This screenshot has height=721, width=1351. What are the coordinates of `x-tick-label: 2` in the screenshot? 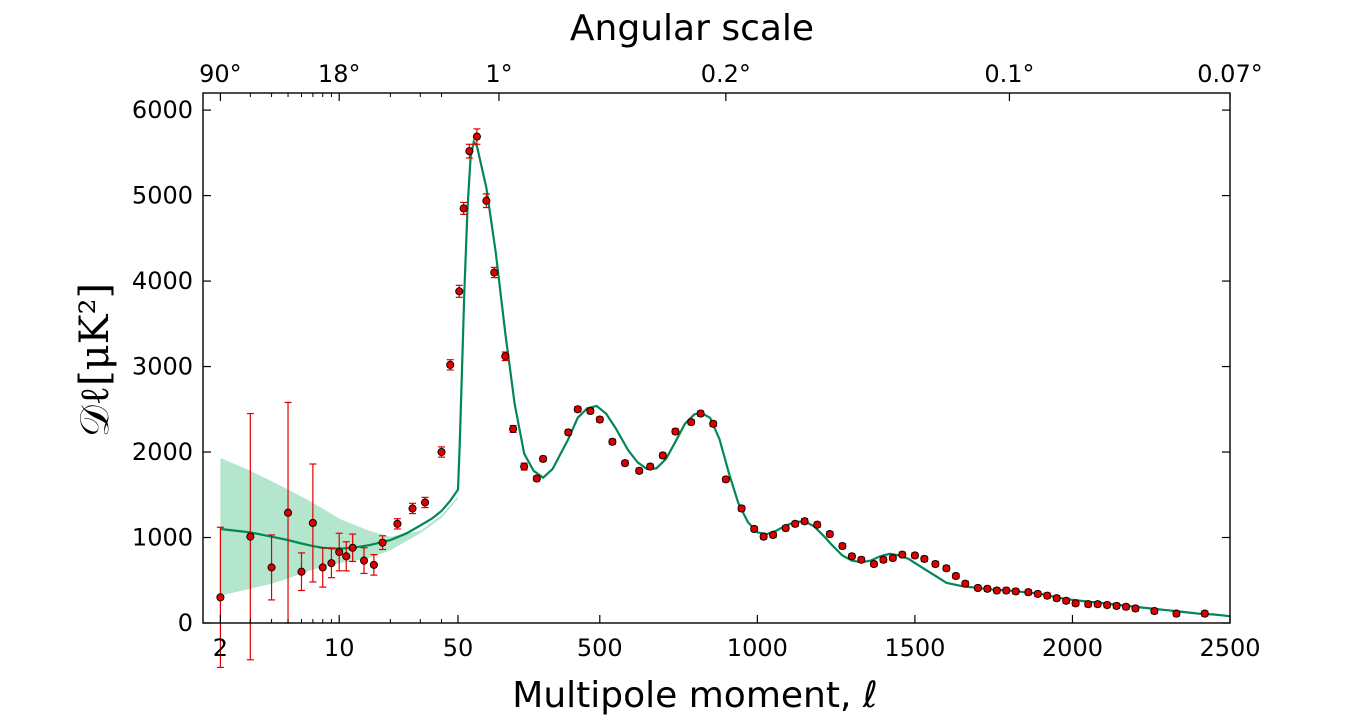 It's located at (220, 648).